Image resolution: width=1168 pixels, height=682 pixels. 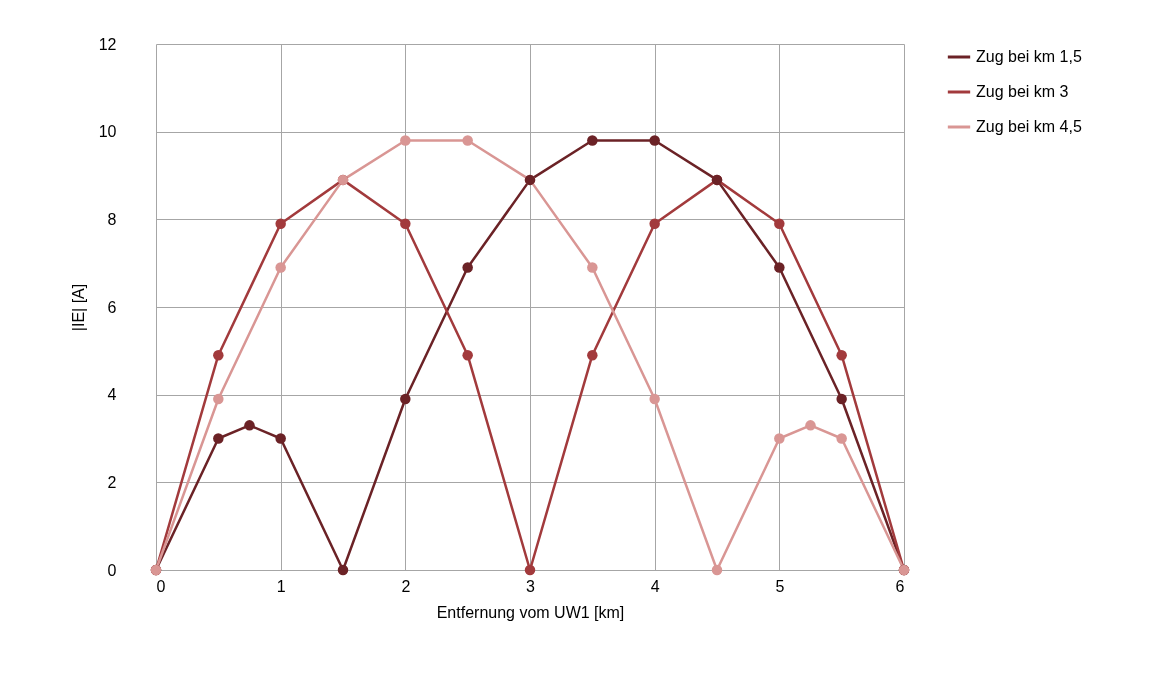 I want to click on y-tick-label: 4, so click(x=112, y=395).